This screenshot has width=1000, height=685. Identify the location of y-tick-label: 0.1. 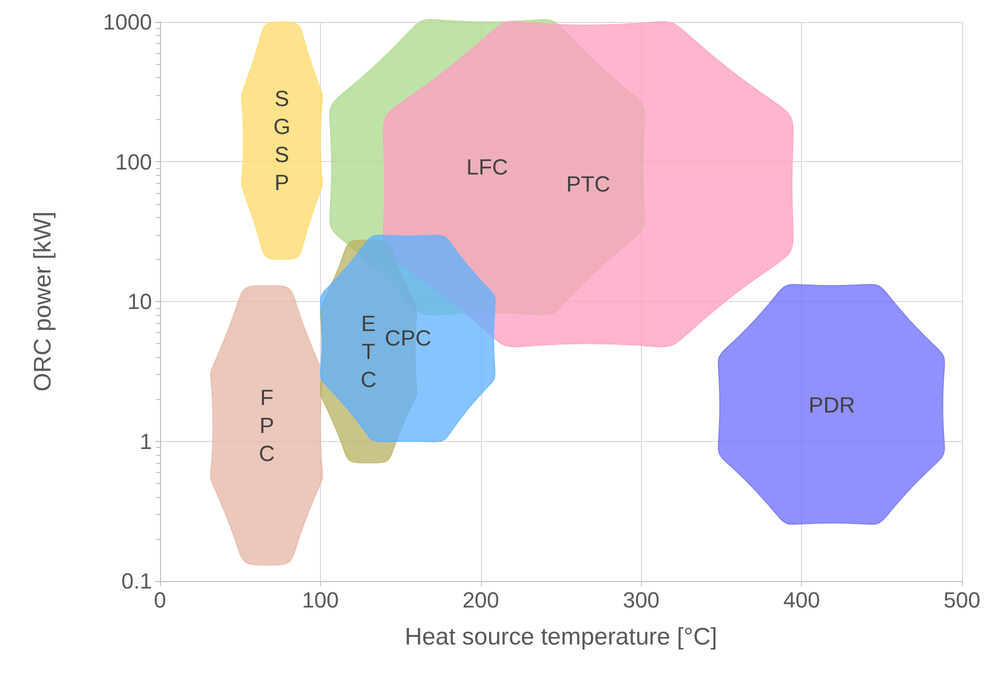
(136, 581).